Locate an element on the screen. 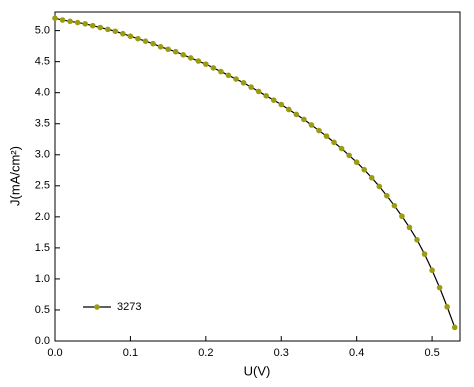 The image size is (474, 387). y-tick-label: 2.0 is located at coordinates (42, 217).